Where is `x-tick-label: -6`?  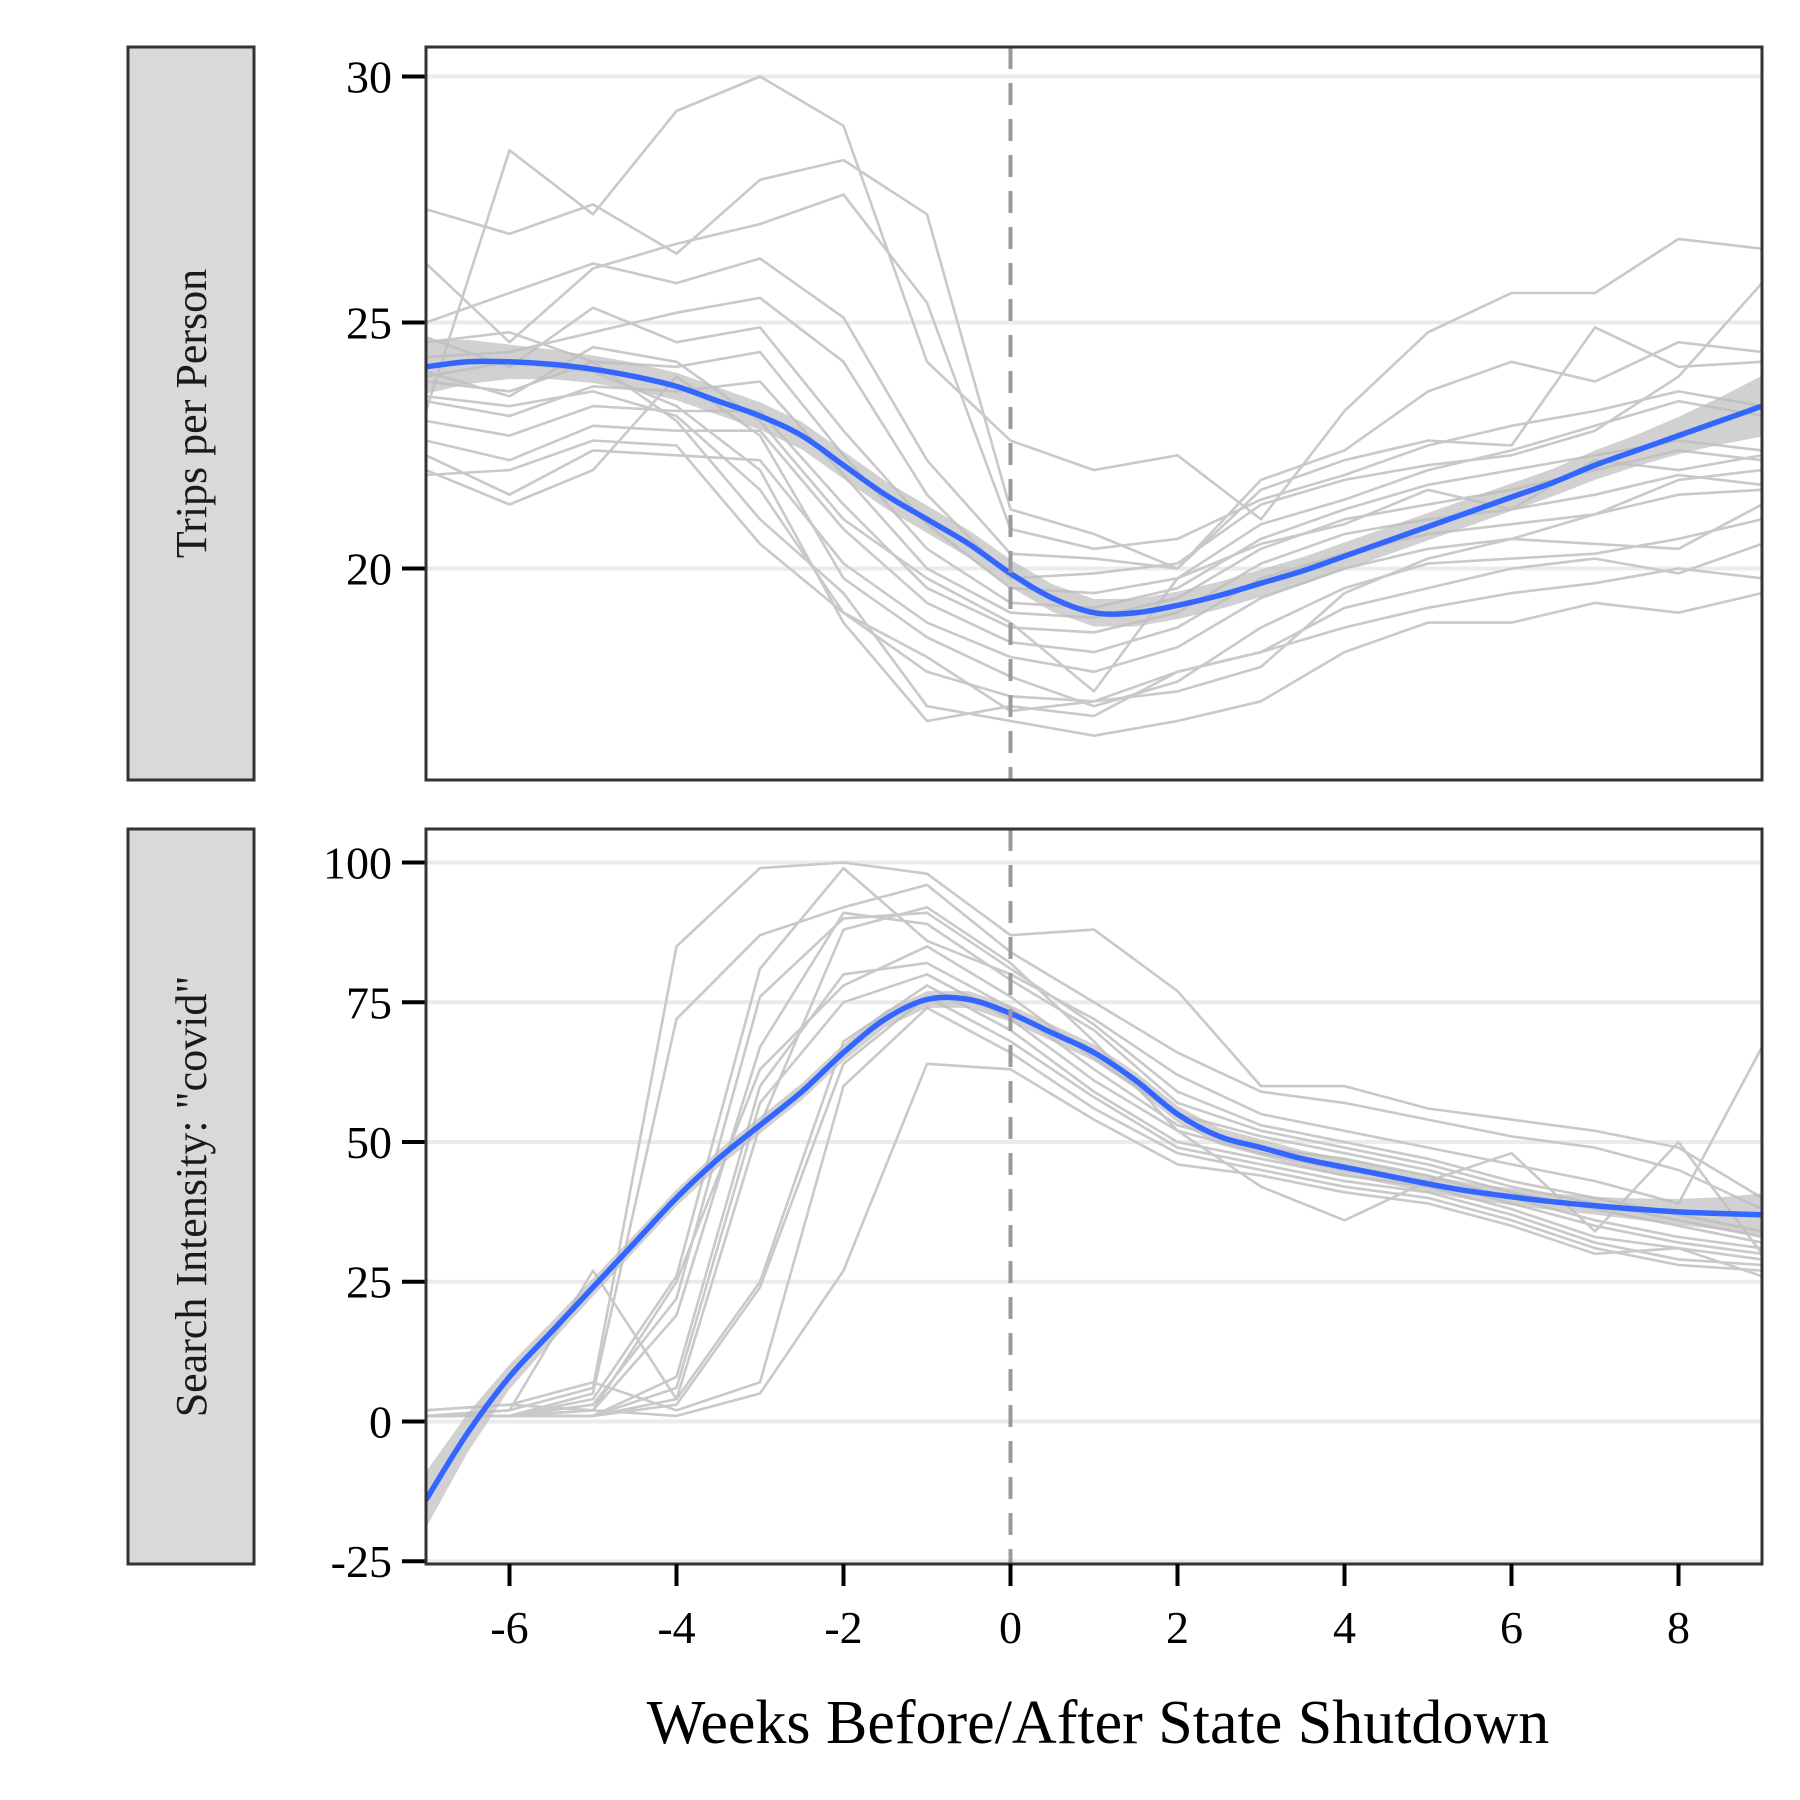
x-tick-label: -6 is located at coordinates (509, 1627).